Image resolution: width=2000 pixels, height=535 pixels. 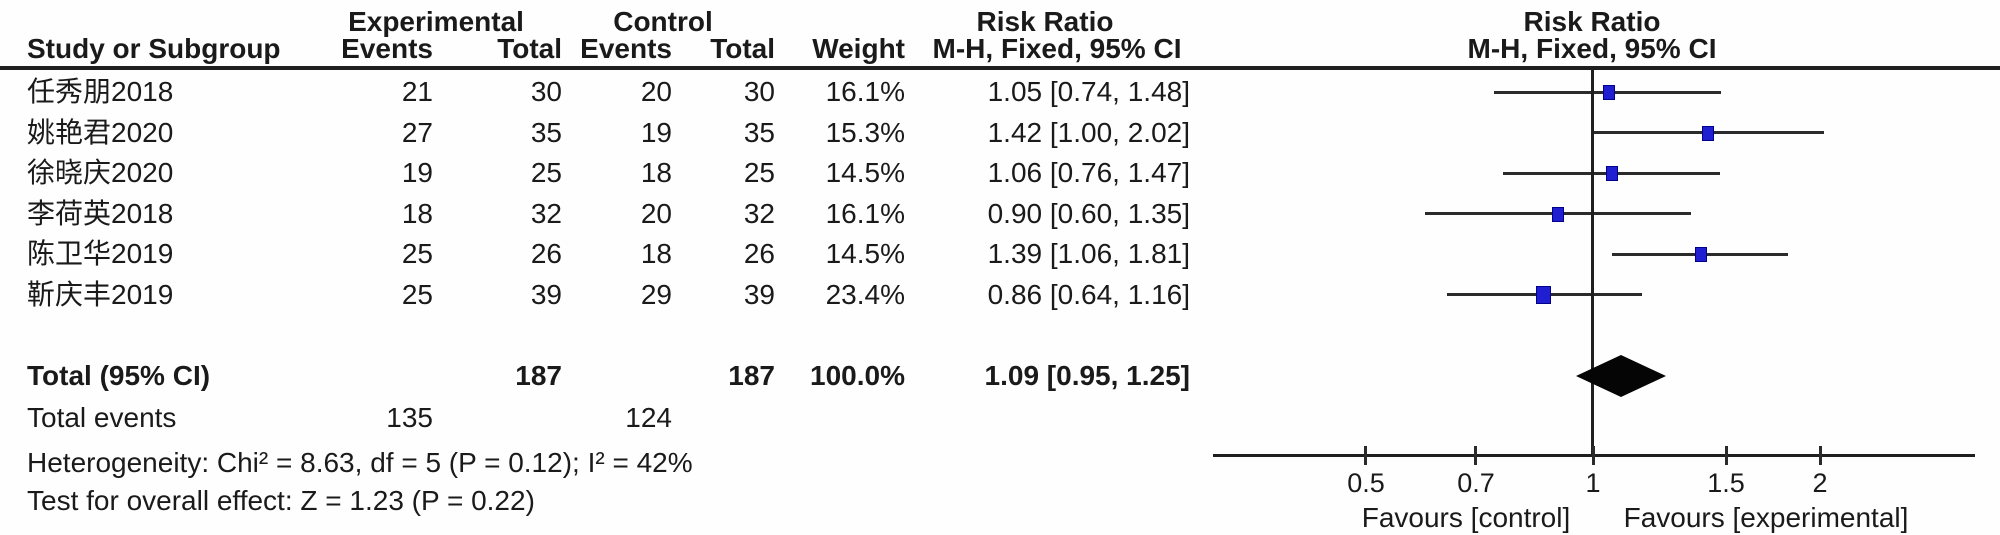 I want to click on study-name: 李荷英2018, so click(x=100, y=213).